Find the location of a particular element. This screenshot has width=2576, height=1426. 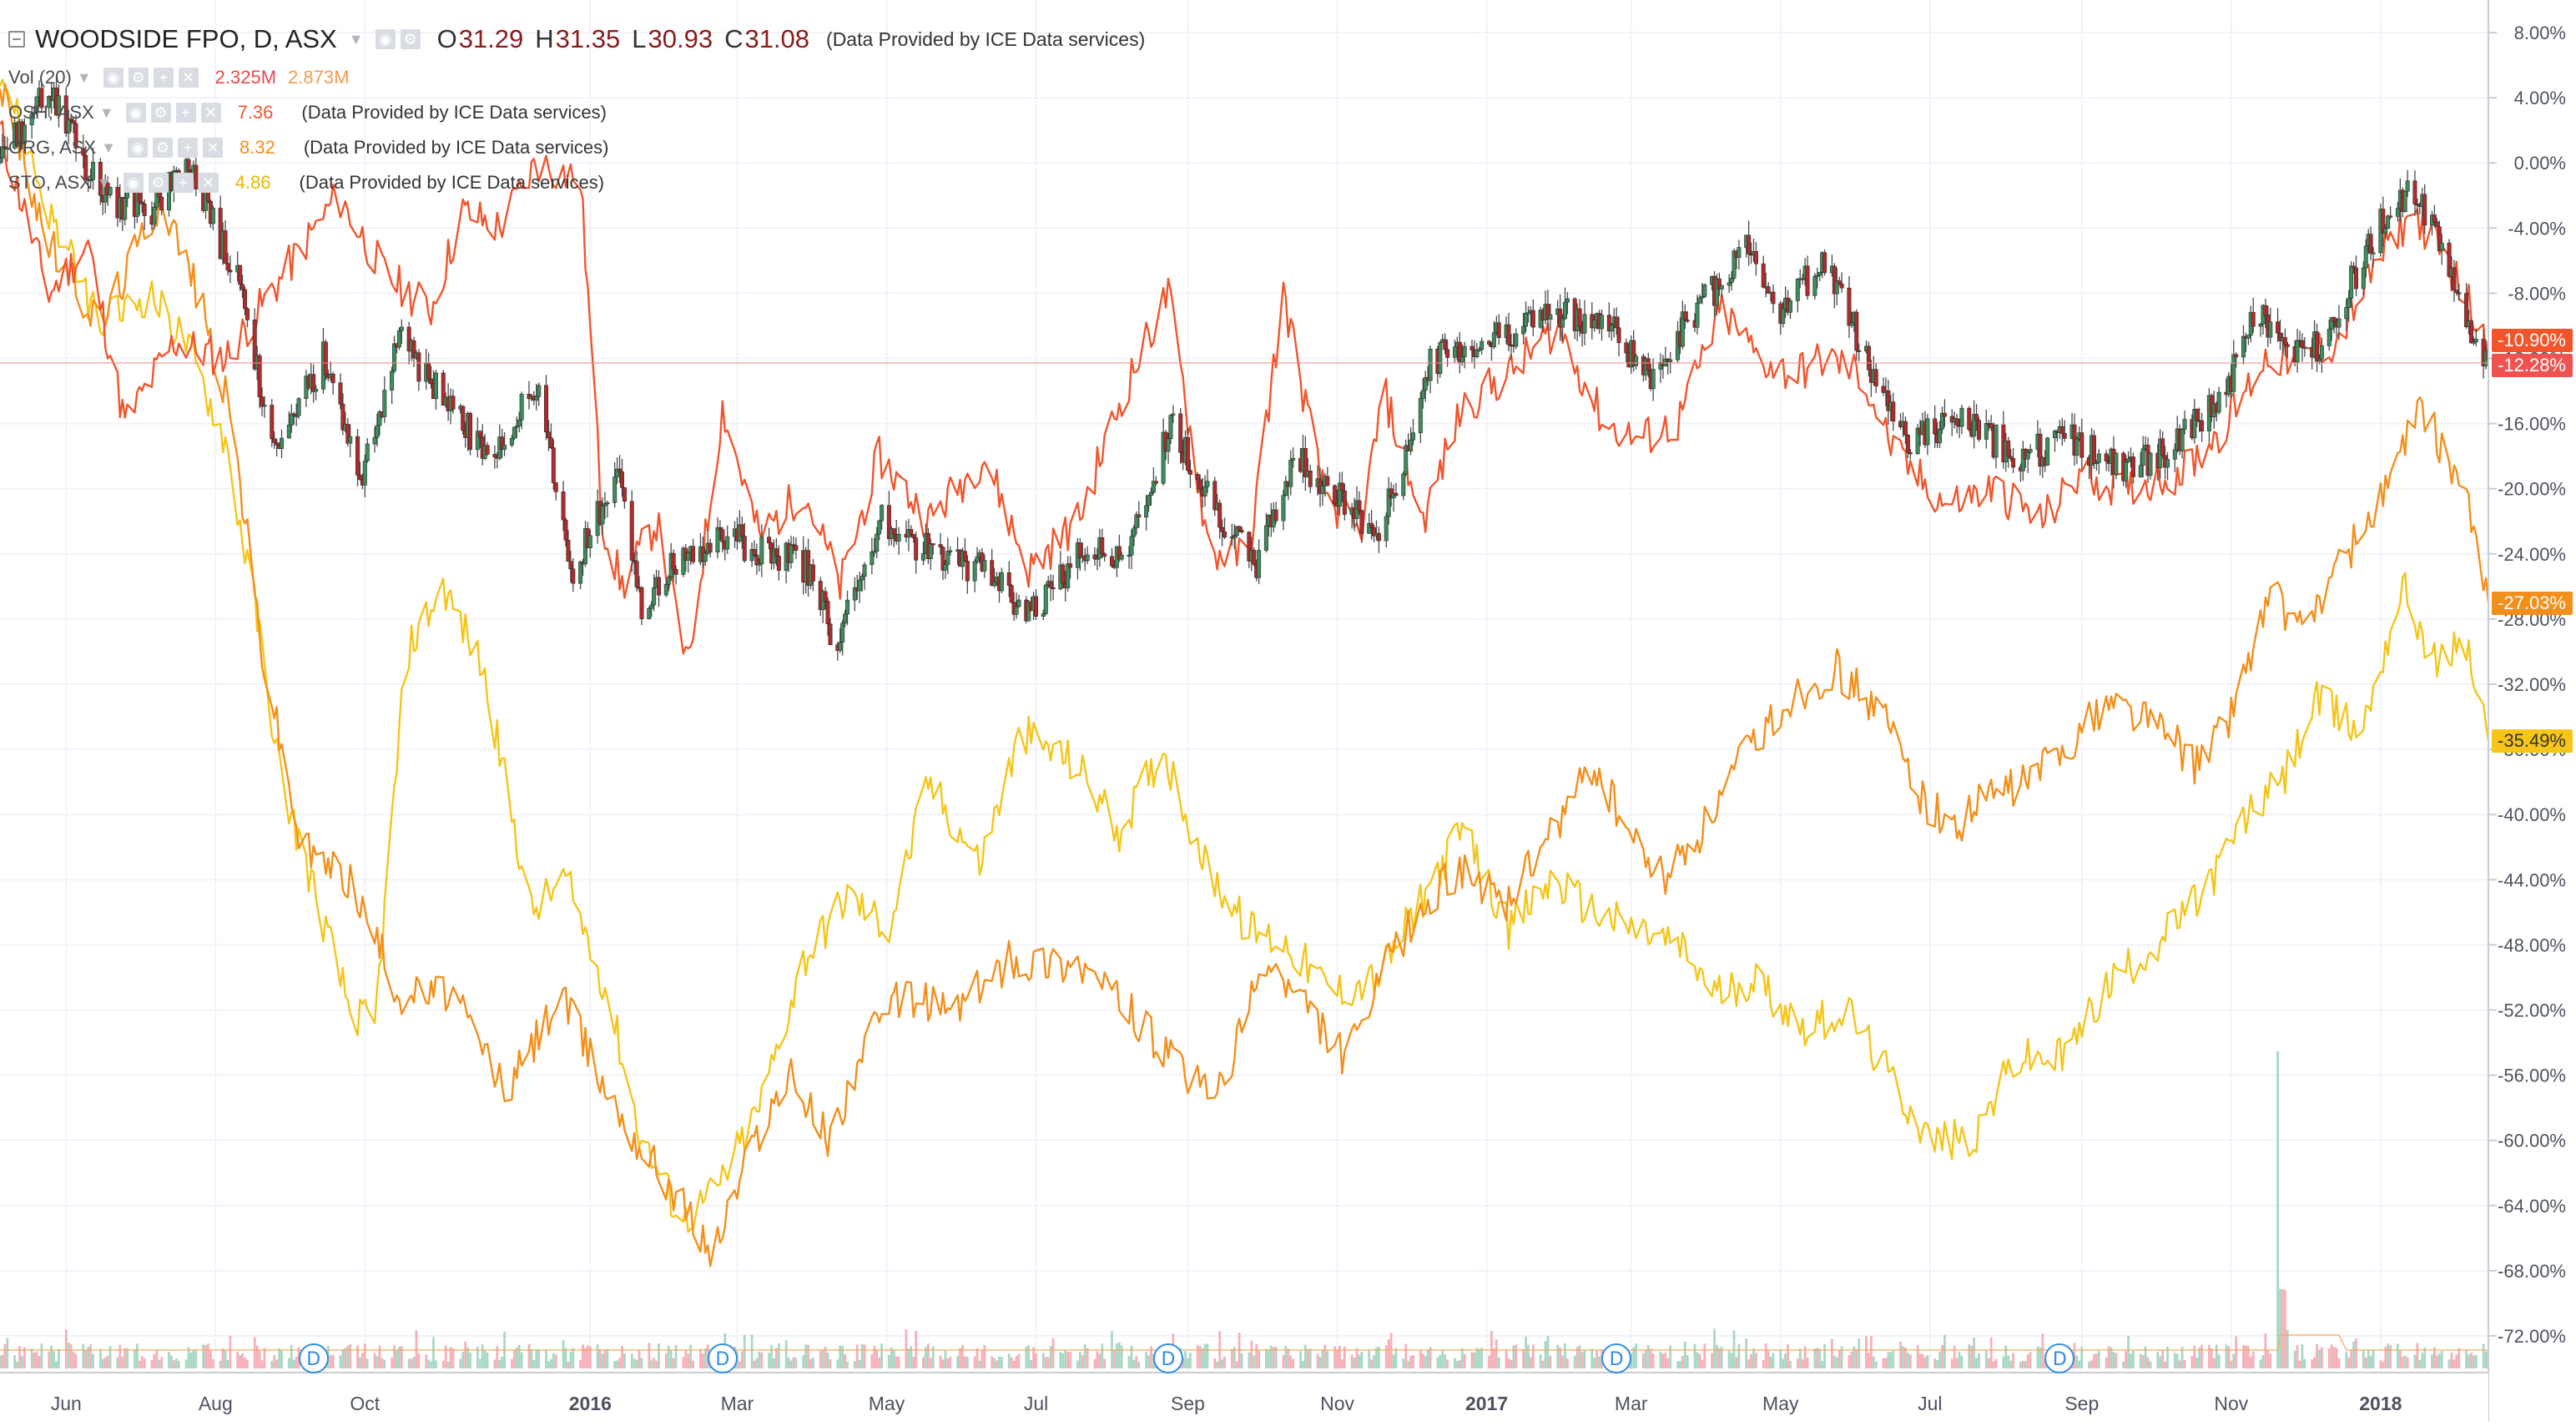

legend-volume-row: Vol (20) ▼ ◉ ⚙ + ✕ 2.325M 2.873M is located at coordinates (576, 78).